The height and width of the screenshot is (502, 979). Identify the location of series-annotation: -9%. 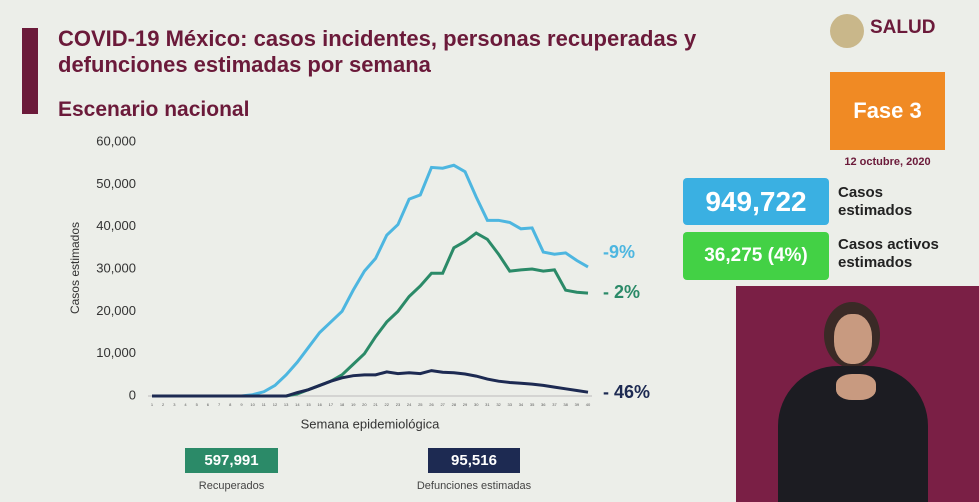
(619, 252).